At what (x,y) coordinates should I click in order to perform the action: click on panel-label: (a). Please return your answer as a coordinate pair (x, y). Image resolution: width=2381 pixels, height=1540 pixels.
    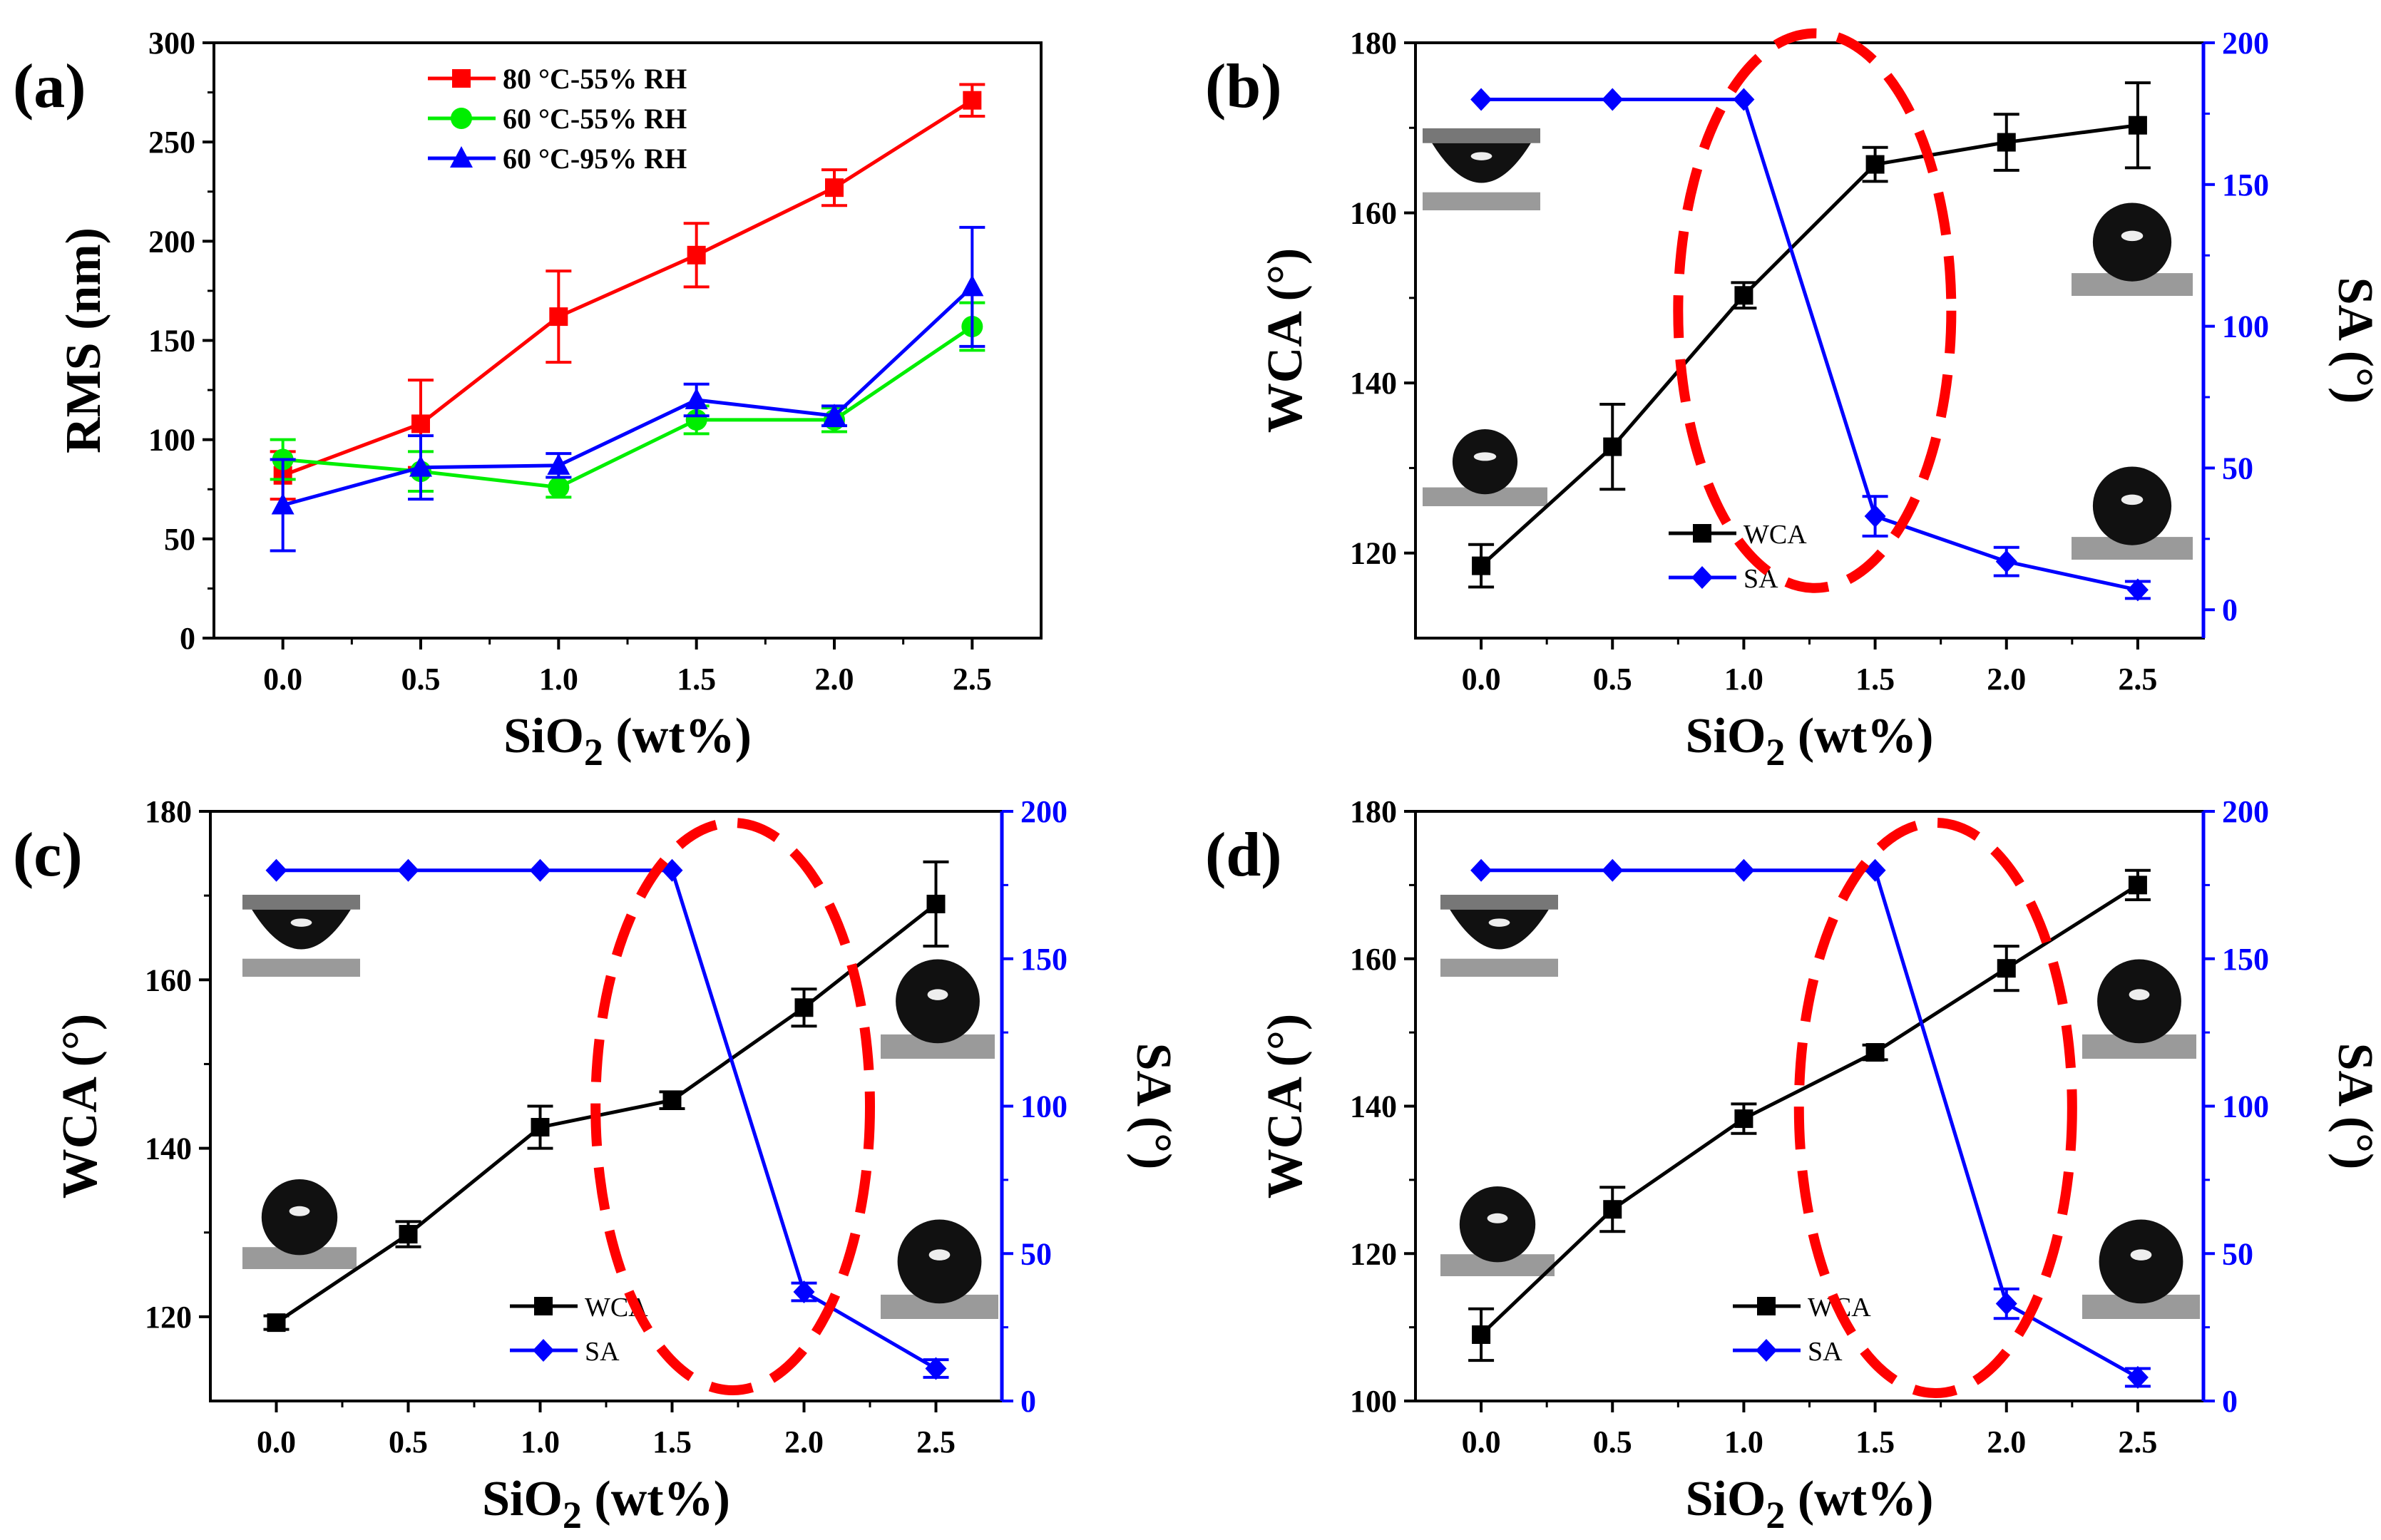
    Looking at the image, I should click on (49, 86).